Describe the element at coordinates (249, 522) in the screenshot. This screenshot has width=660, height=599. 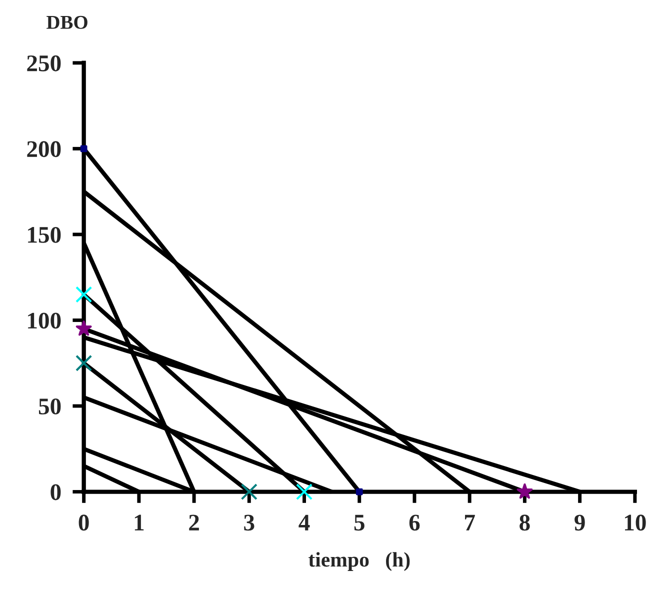
I see `x-tick-label: 3` at that location.